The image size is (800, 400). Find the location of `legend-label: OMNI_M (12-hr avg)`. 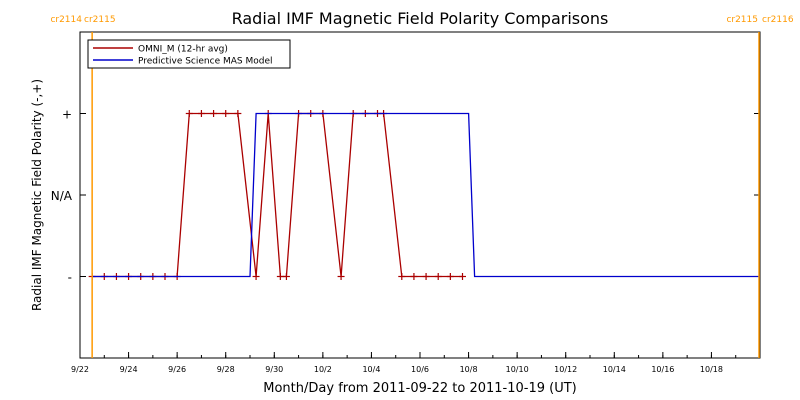

legend-label: OMNI_M (12-hr avg) is located at coordinates (183, 50).